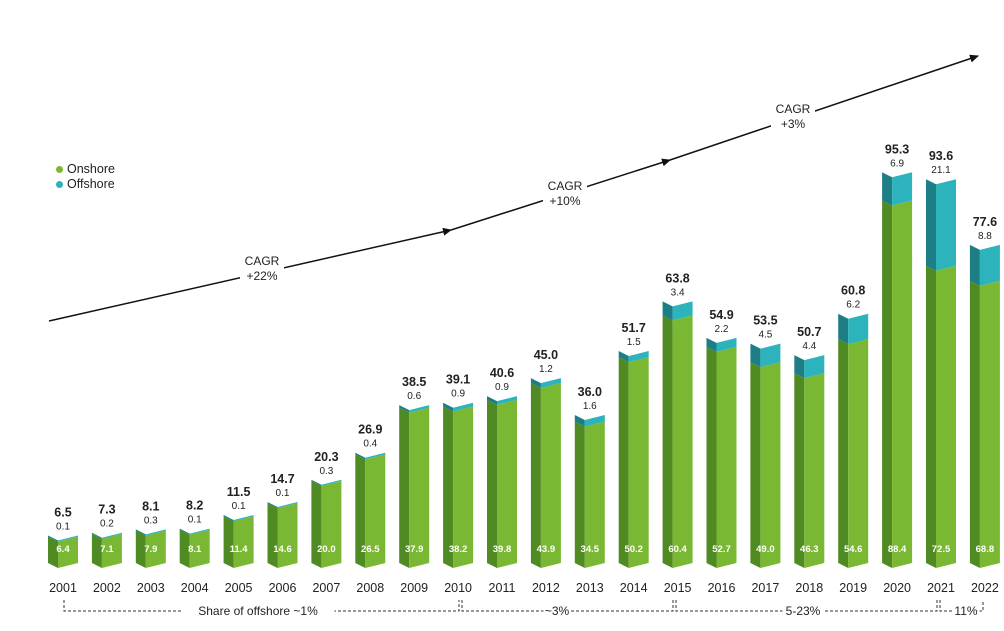 The width and height of the screenshot is (1004, 631). I want to click on total-value-label-2020: 95.3, so click(897, 149).